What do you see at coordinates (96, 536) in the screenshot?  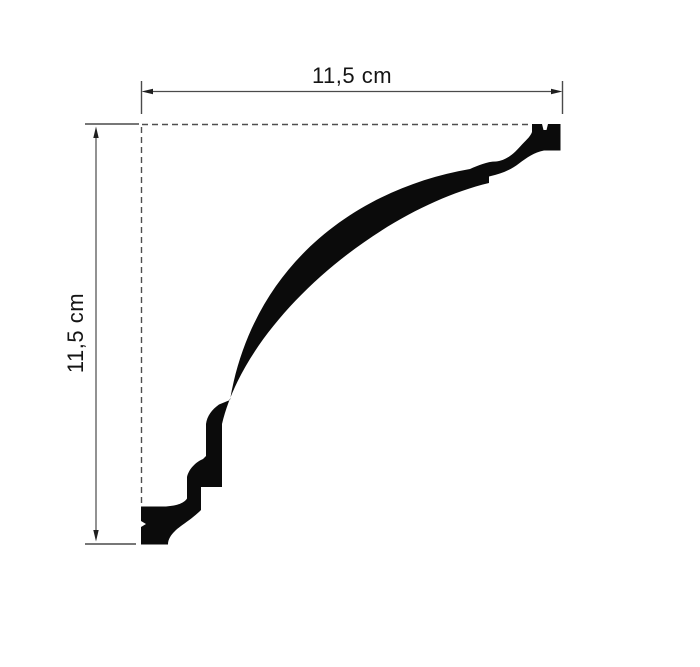 I see `height-arrowhead-bottom-icon` at bounding box center [96, 536].